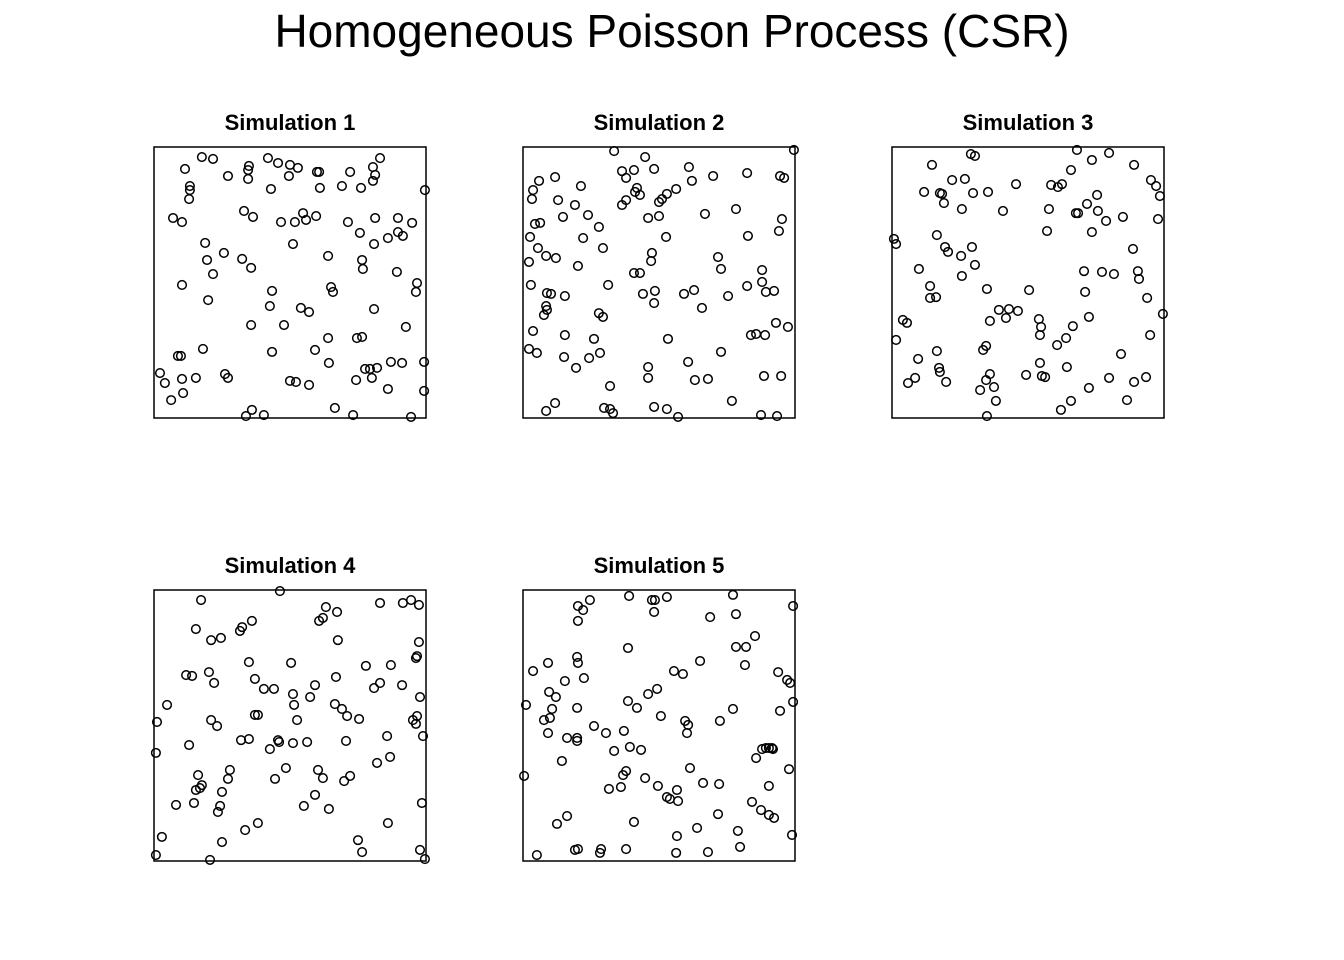 The height and width of the screenshot is (960, 1344). What do you see at coordinates (659, 122) in the screenshot?
I see `panel-title: Simulation 2` at bounding box center [659, 122].